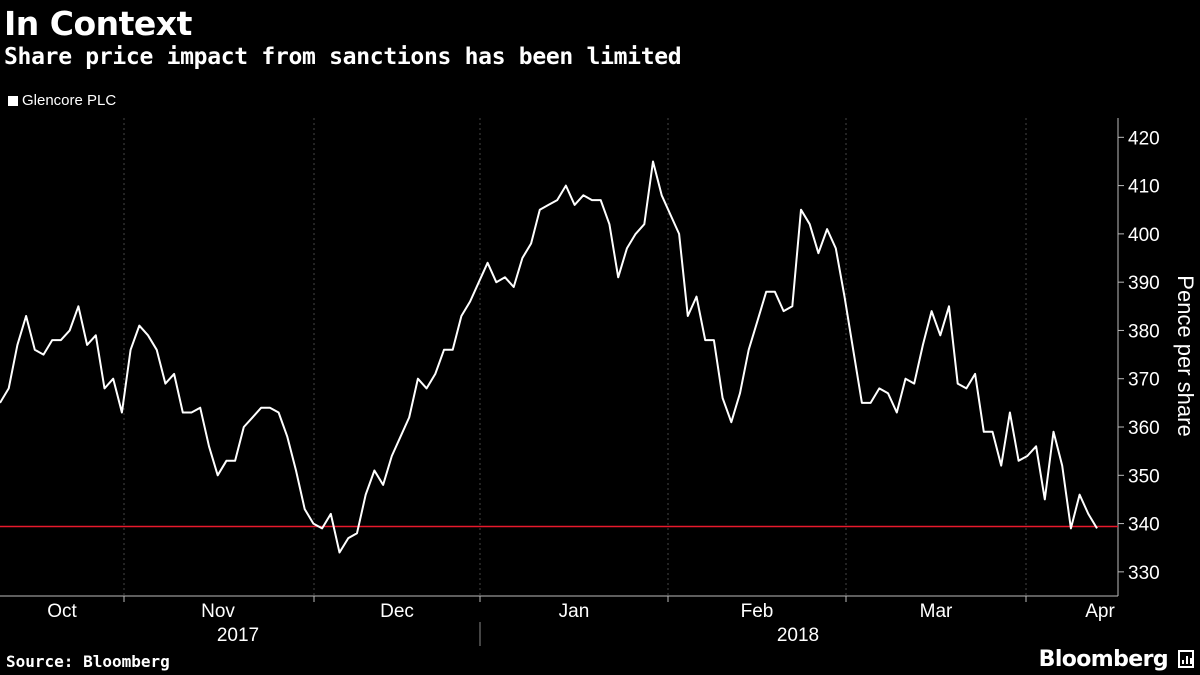 The width and height of the screenshot is (1200, 675). Describe the element at coordinates (1186, 659) in the screenshot. I see `bloomberg-terminal-icon` at that location.